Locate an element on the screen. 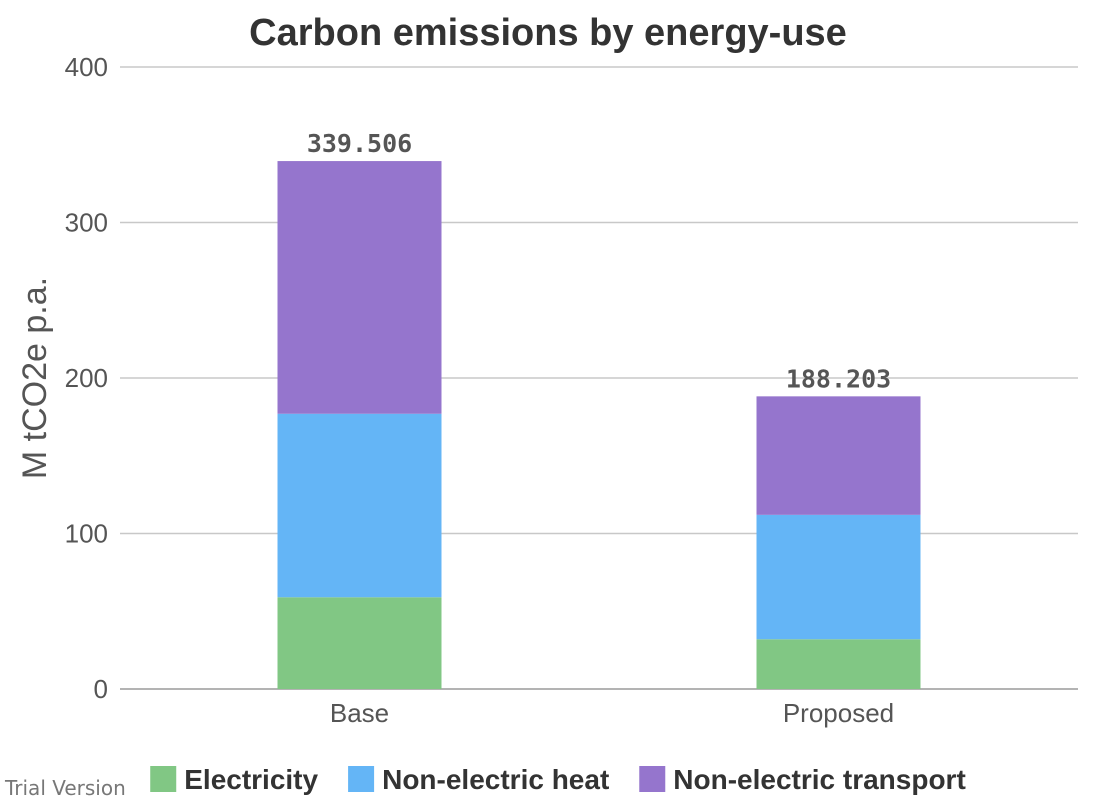 The image size is (1098, 800). legend-item: Non-electric transport is located at coordinates (802, 779).